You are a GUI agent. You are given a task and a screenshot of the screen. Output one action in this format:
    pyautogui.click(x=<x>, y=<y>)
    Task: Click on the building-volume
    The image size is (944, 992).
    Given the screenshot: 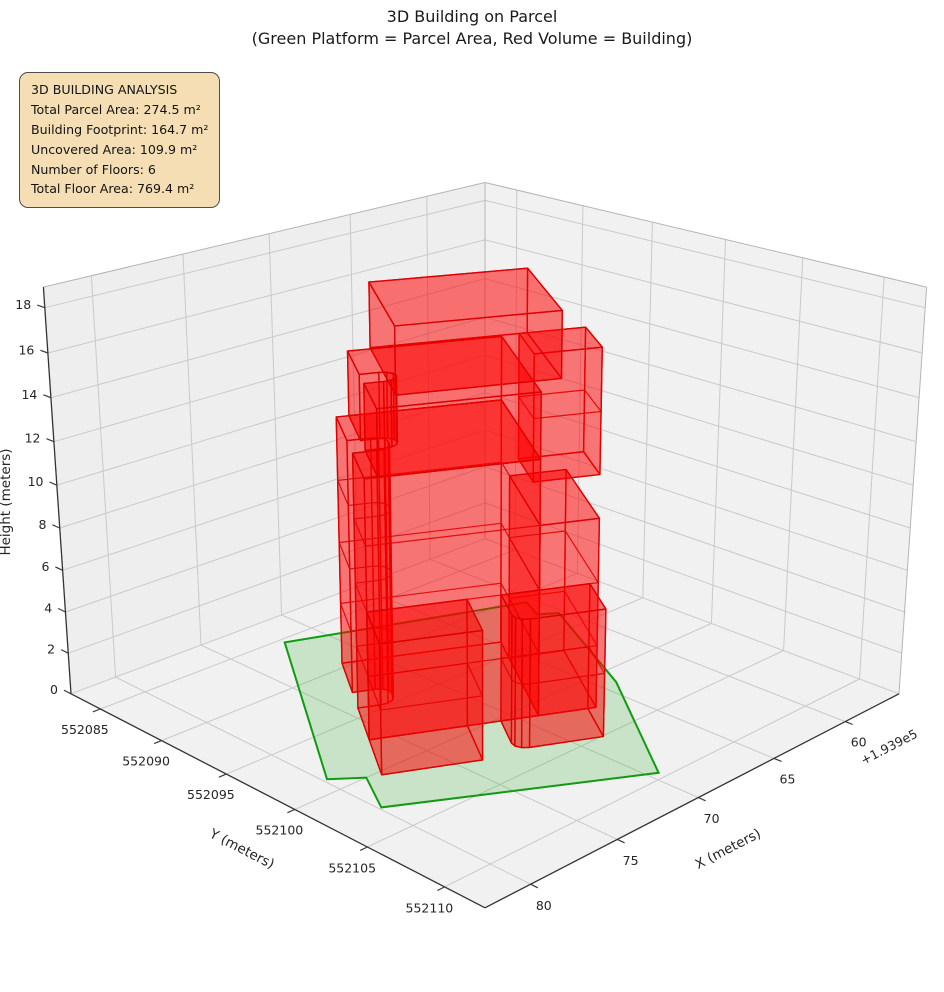 What is the action you would take?
    pyautogui.click(x=471, y=521)
    